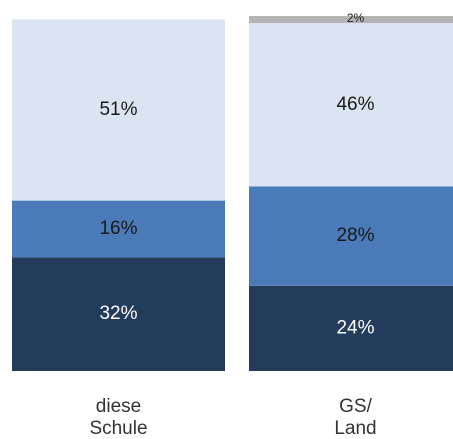 The image size is (453, 439). I want to click on data-label: 32%, so click(118, 313).